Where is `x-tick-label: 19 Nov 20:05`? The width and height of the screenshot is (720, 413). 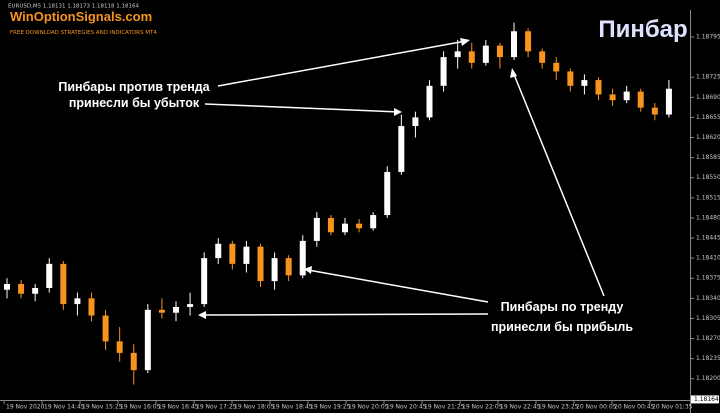
x-tick-label: 19 Nov 20:05 is located at coordinates (368, 407).